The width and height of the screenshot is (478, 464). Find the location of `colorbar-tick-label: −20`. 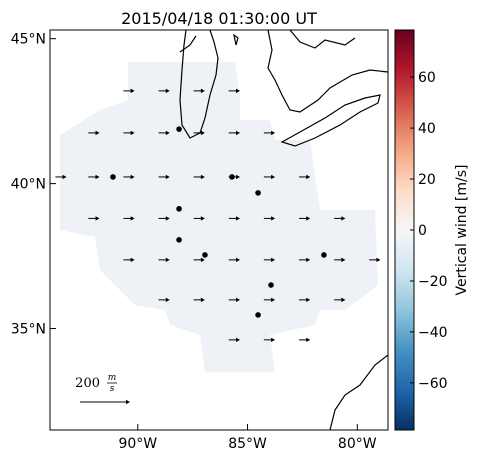

colorbar-tick-label: −20 is located at coordinates (433, 282).